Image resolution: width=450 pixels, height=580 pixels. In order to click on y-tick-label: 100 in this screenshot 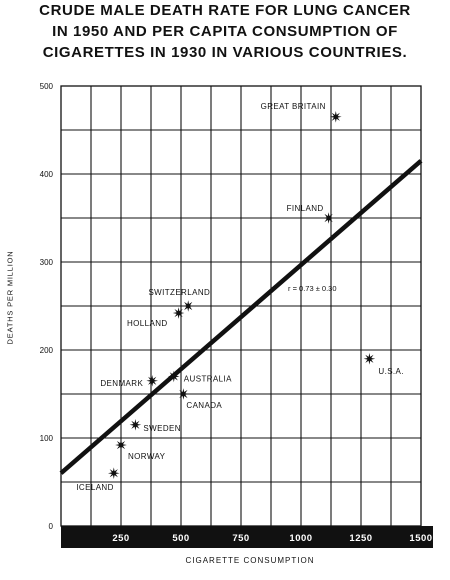, I will do `click(47, 438)`.